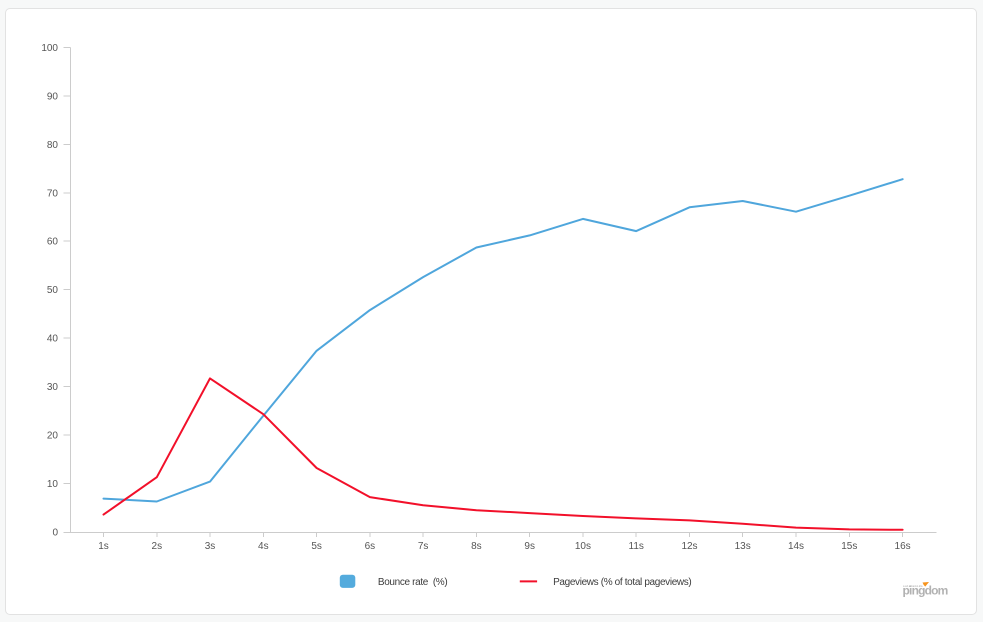 Image resolution: width=983 pixels, height=622 pixels. Describe the element at coordinates (636, 546) in the screenshot. I see `svg-text: 11s` at that location.